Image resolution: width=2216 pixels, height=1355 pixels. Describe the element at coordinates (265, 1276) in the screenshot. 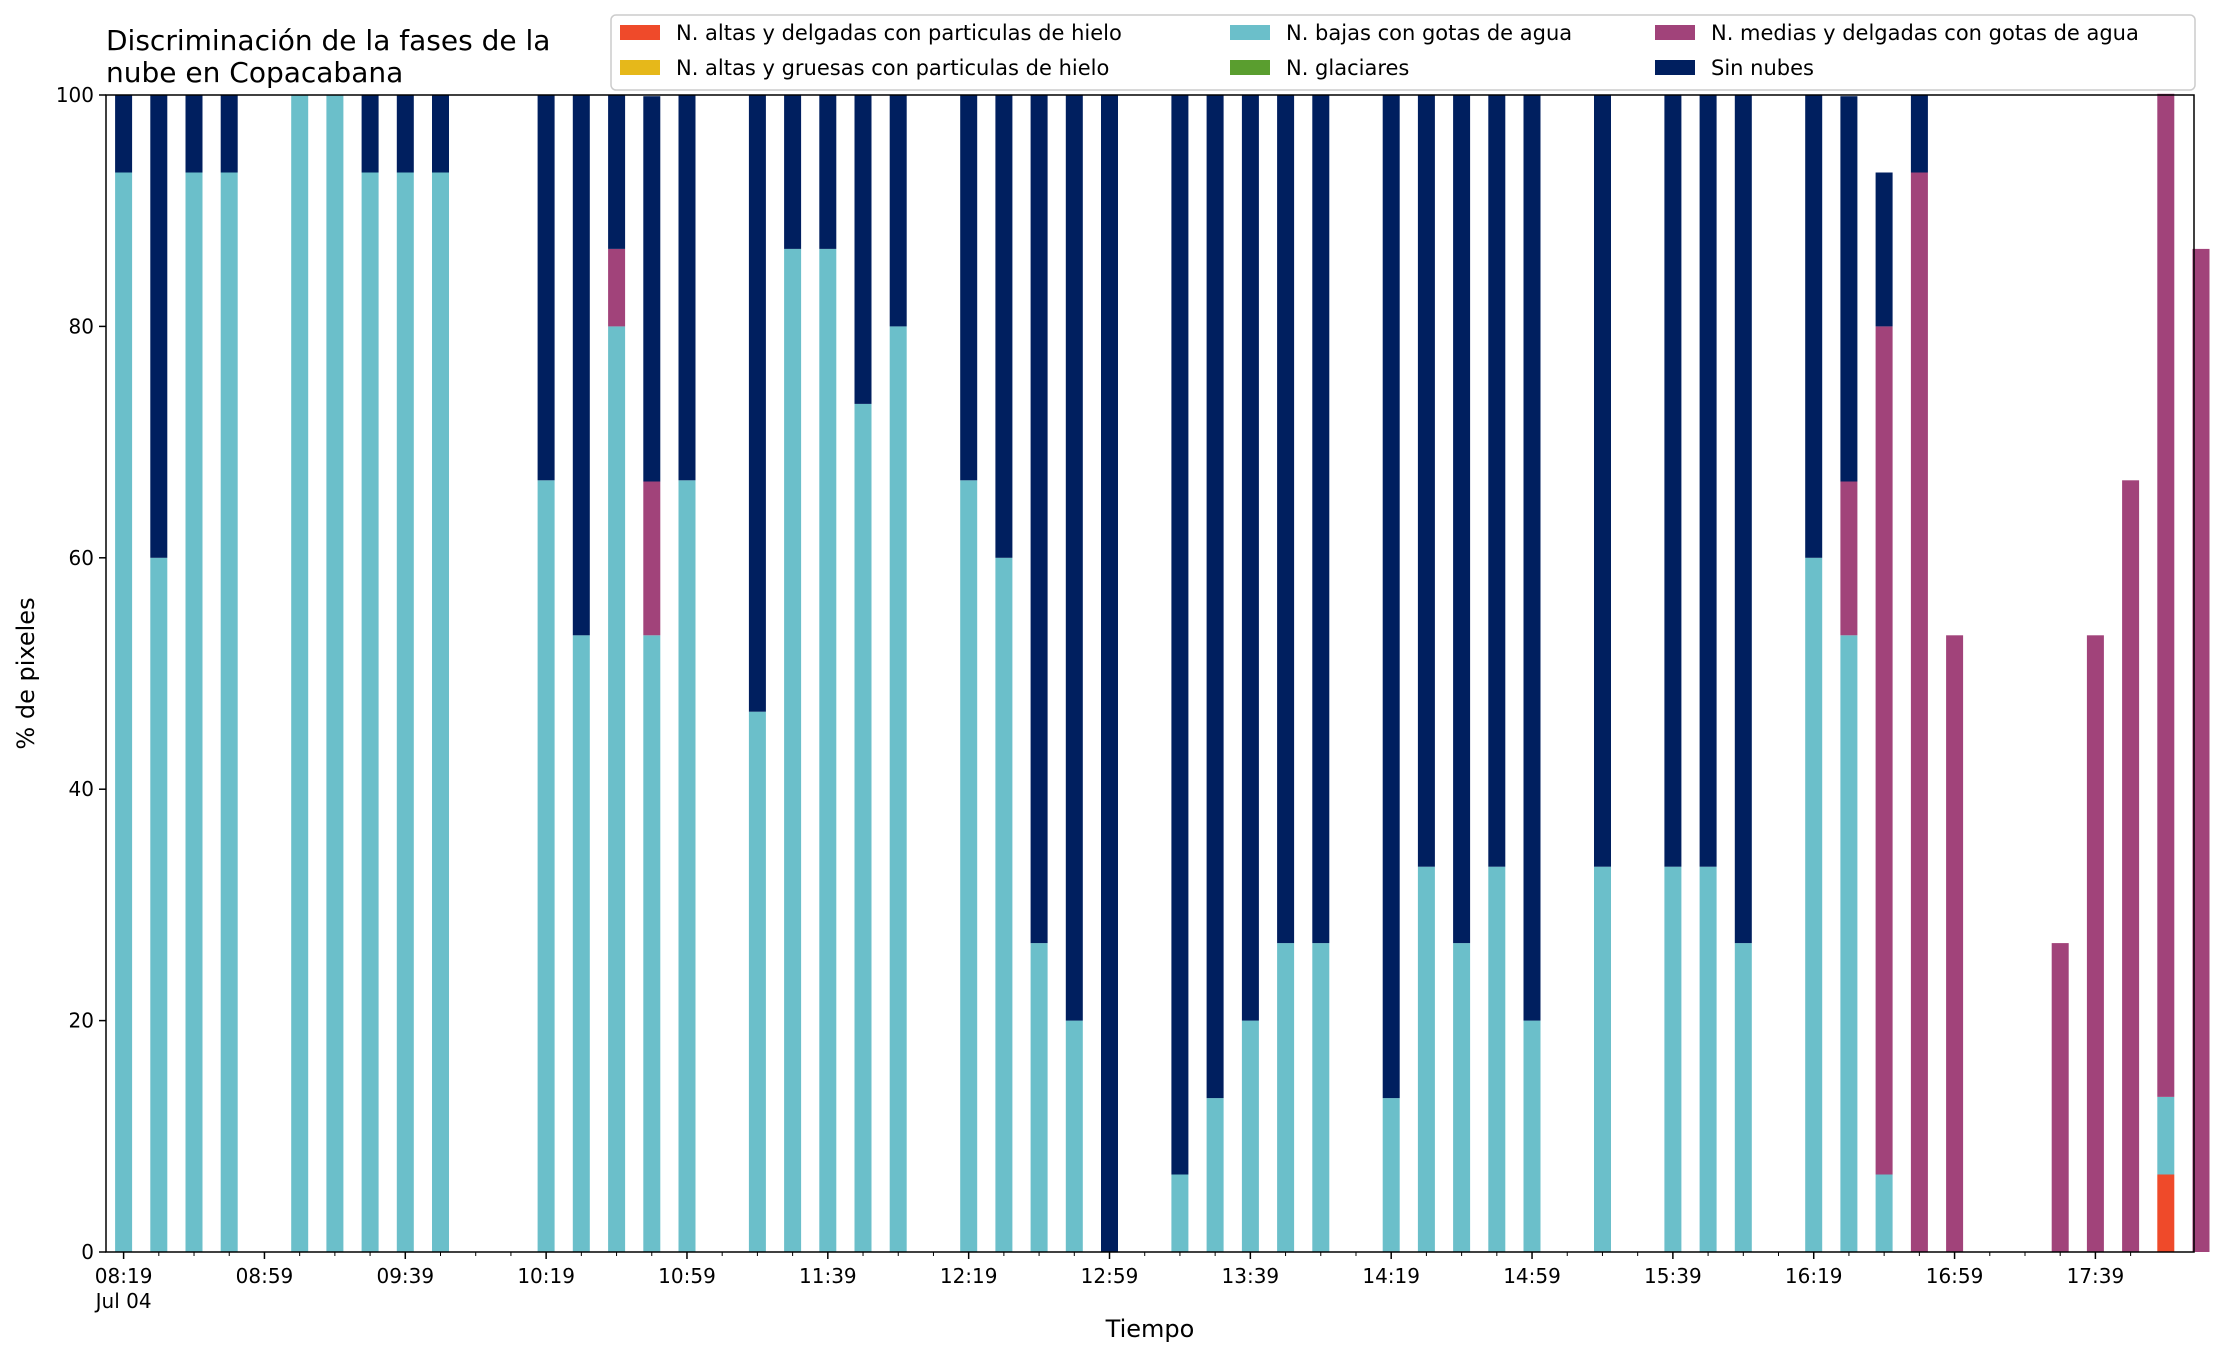

I see `x-tick-label: 08:59` at that location.